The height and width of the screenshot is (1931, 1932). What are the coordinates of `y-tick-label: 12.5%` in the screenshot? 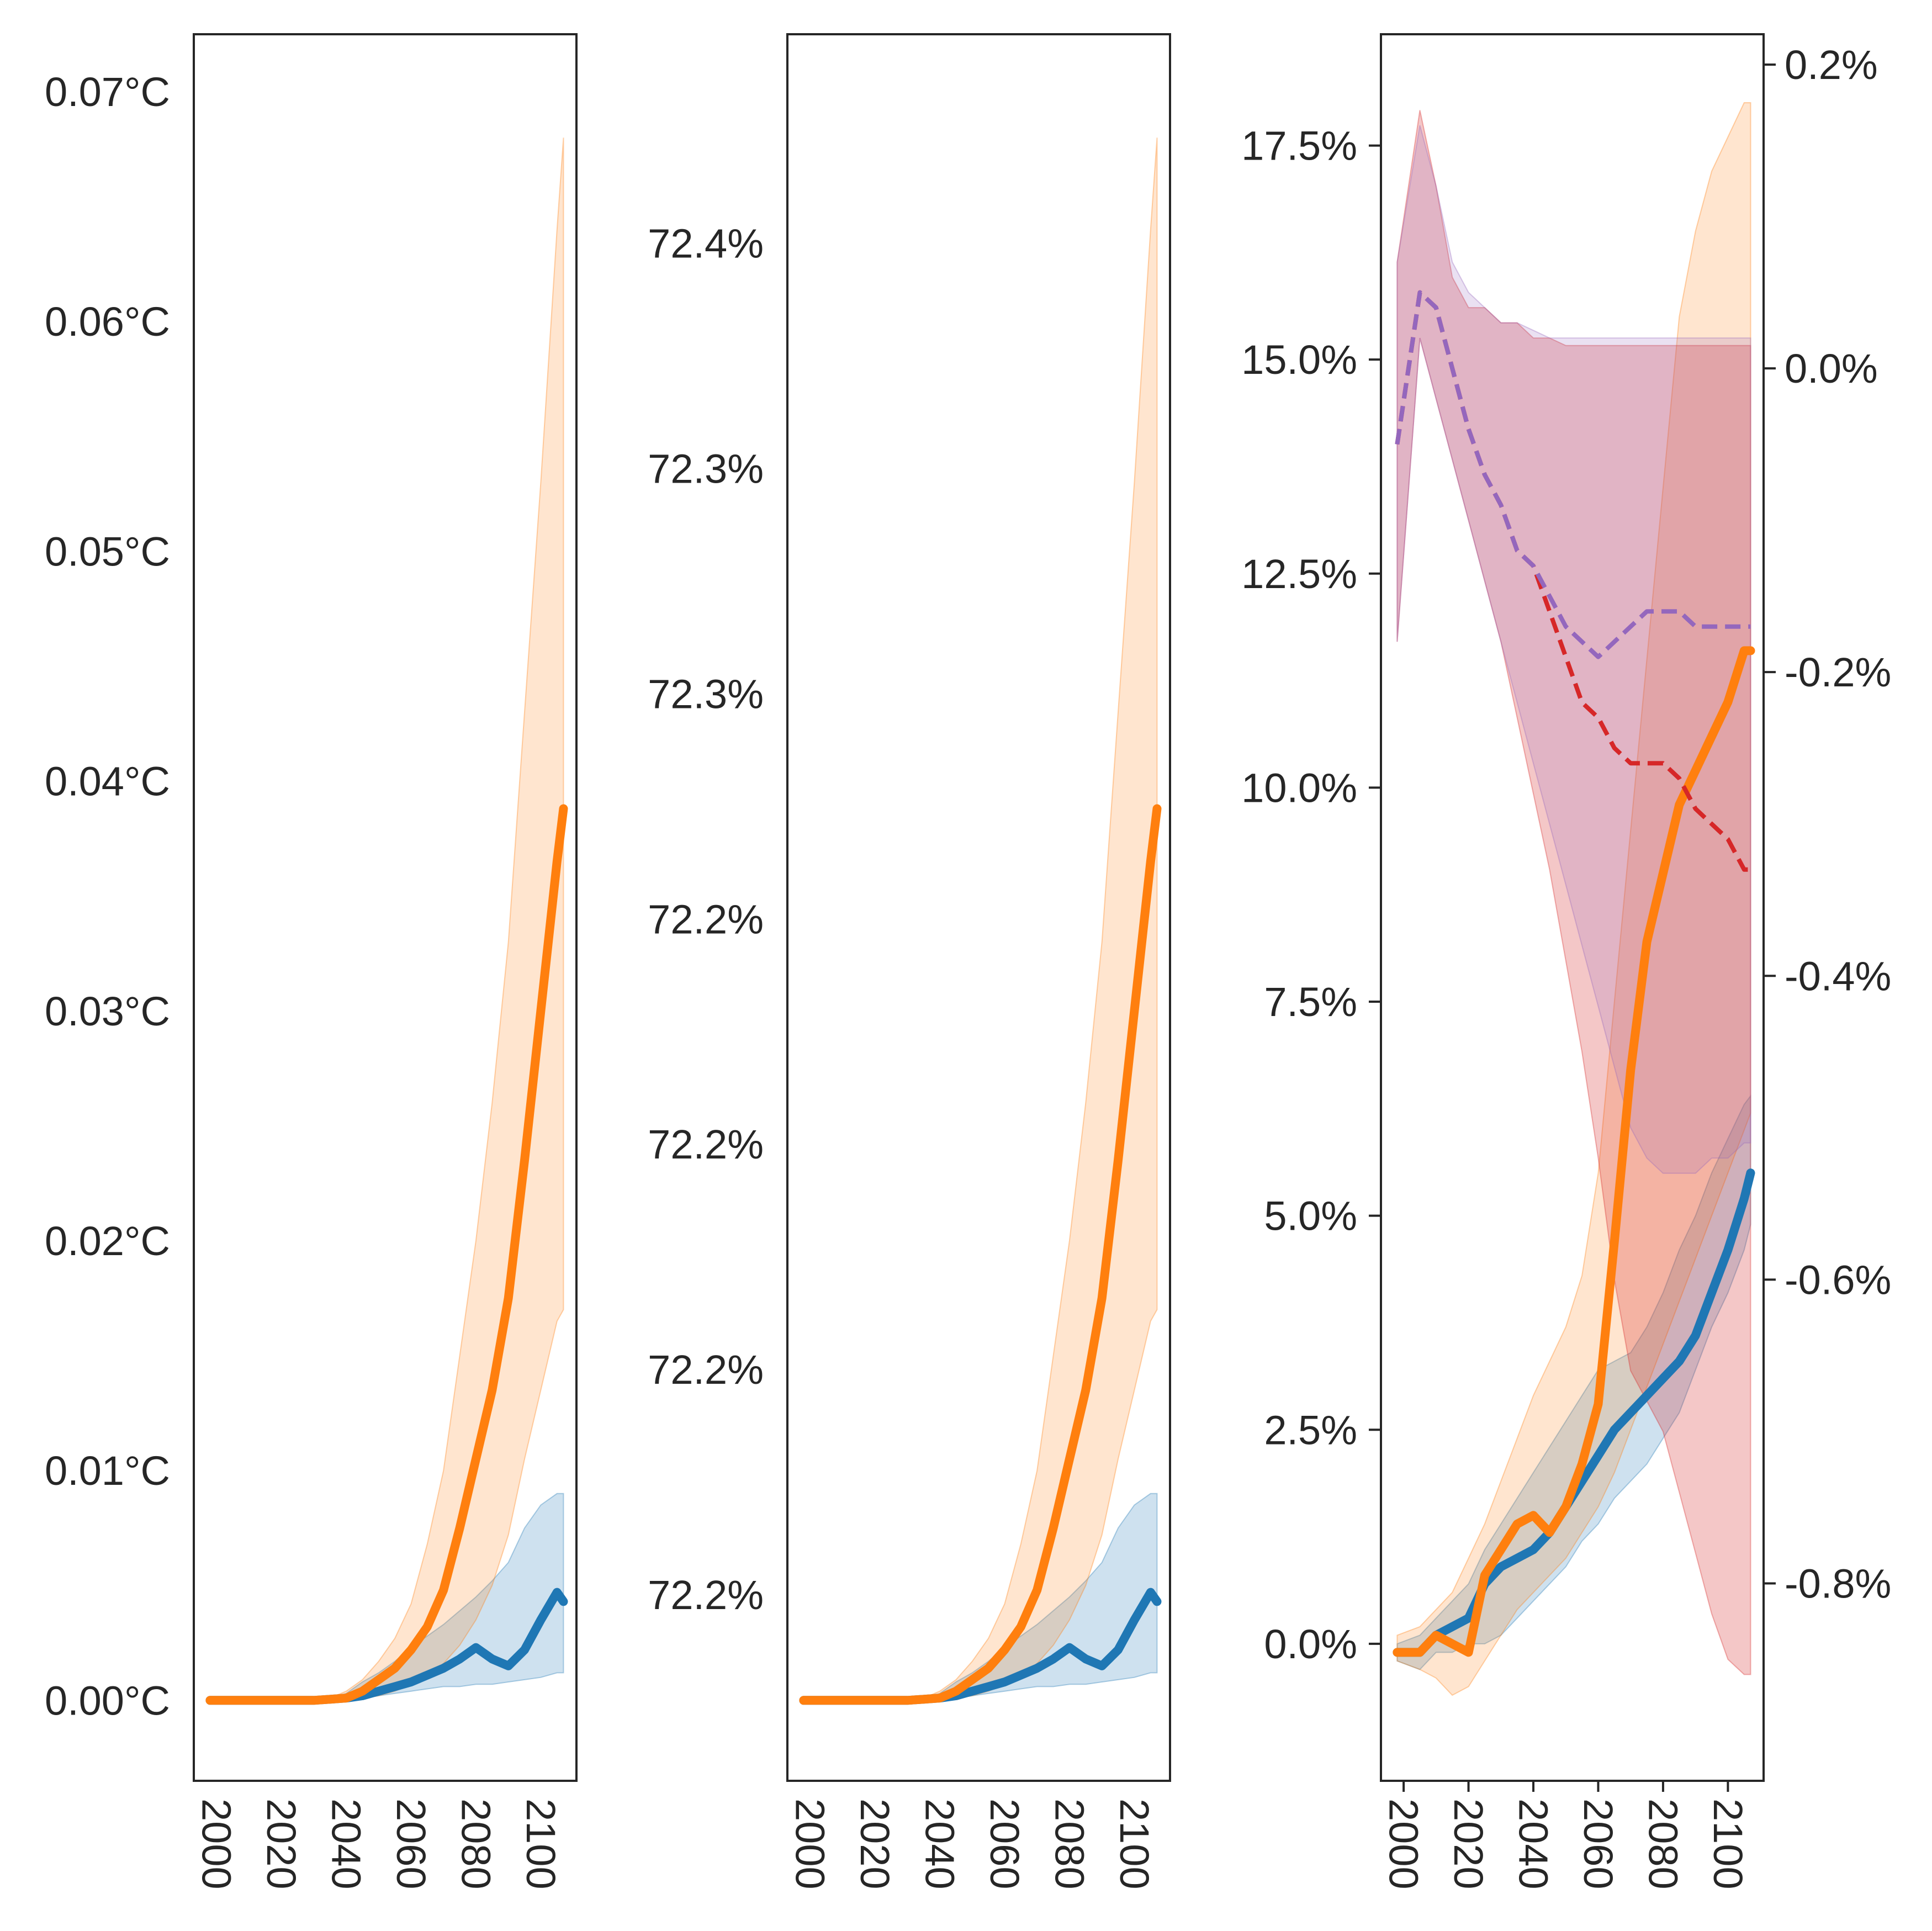 It's located at (1299, 574).